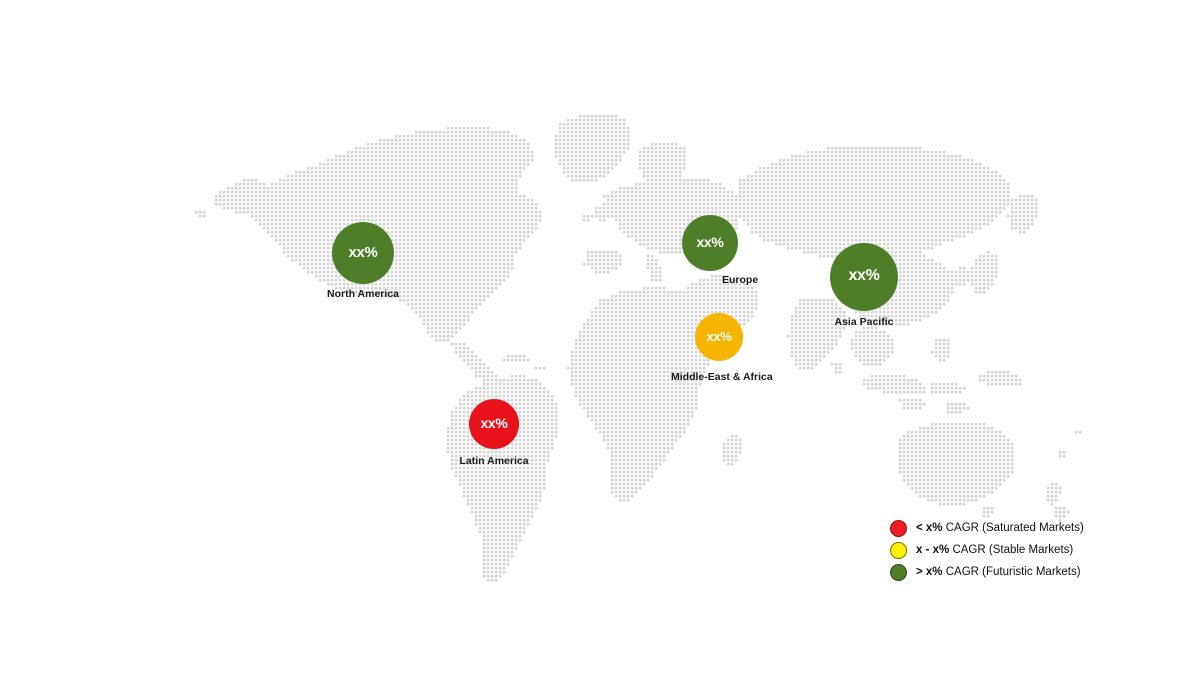 The width and height of the screenshot is (1200, 675). I want to click on legend-label-saturated: < x% CAGR (Saturated Markets), so click(1000, 528).